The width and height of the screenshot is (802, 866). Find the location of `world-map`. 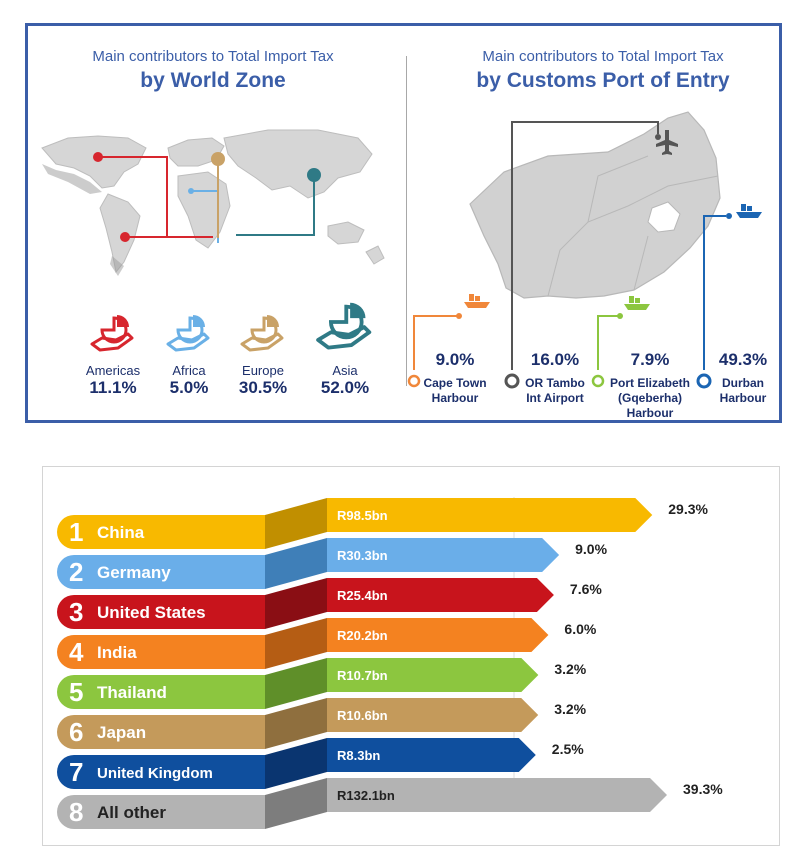

world-map is located at coordinates (213, 201).